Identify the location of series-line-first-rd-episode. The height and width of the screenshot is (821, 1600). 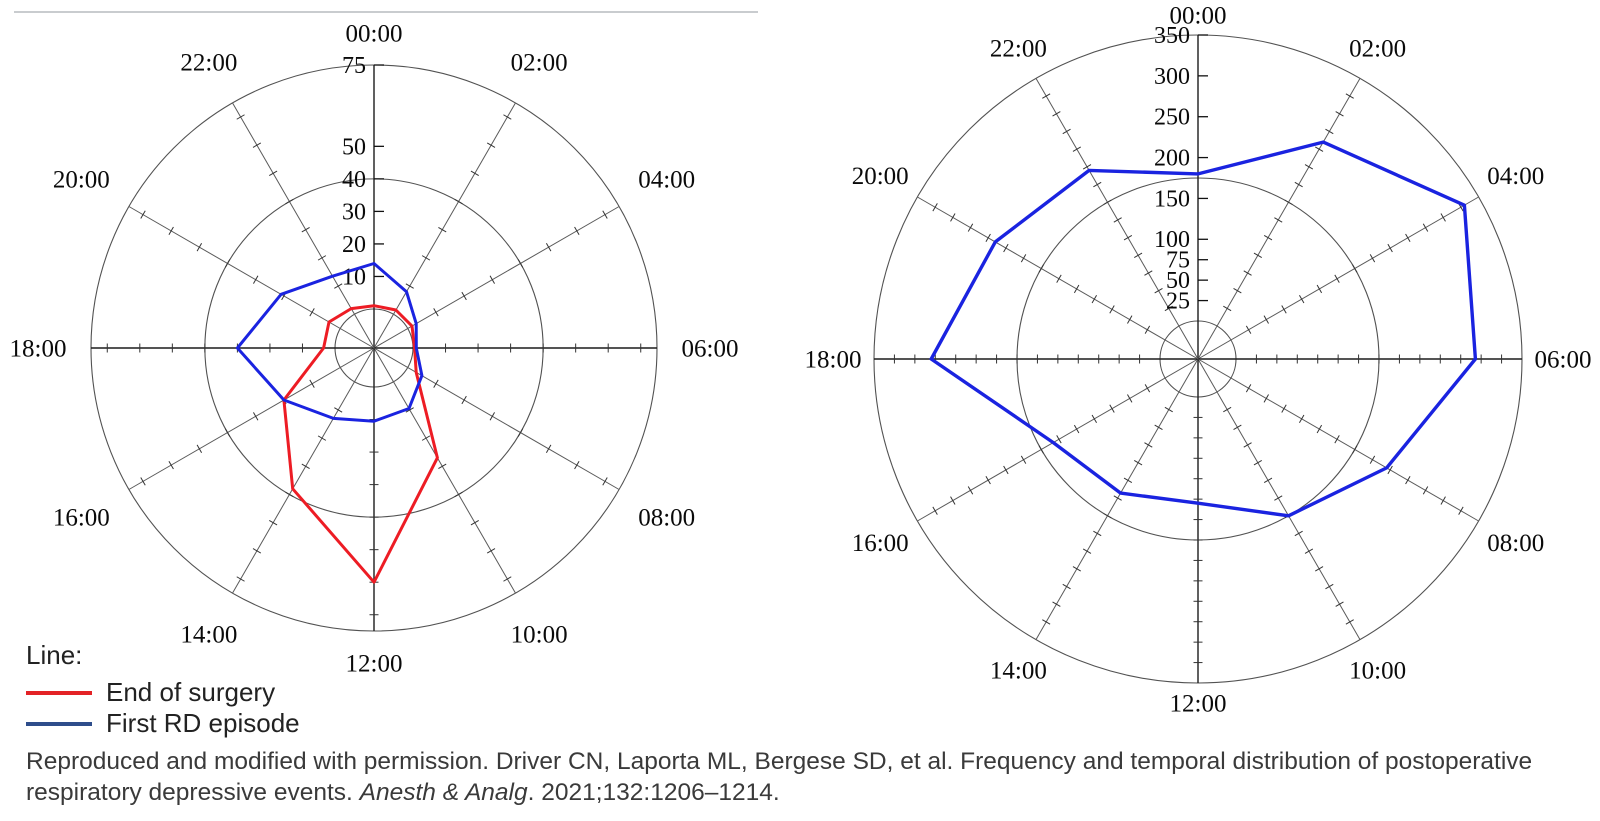
(329, 342).